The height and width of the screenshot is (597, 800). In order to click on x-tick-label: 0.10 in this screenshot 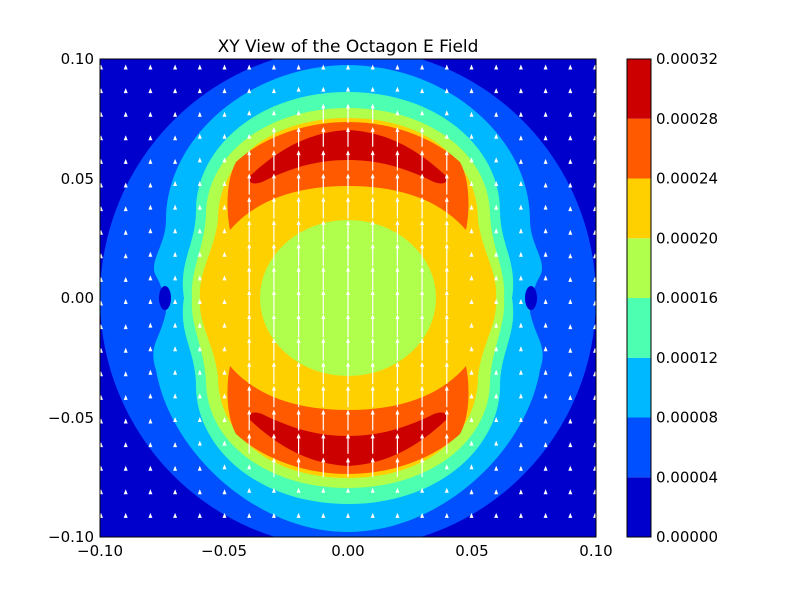, I will do `click(595, 551)`.